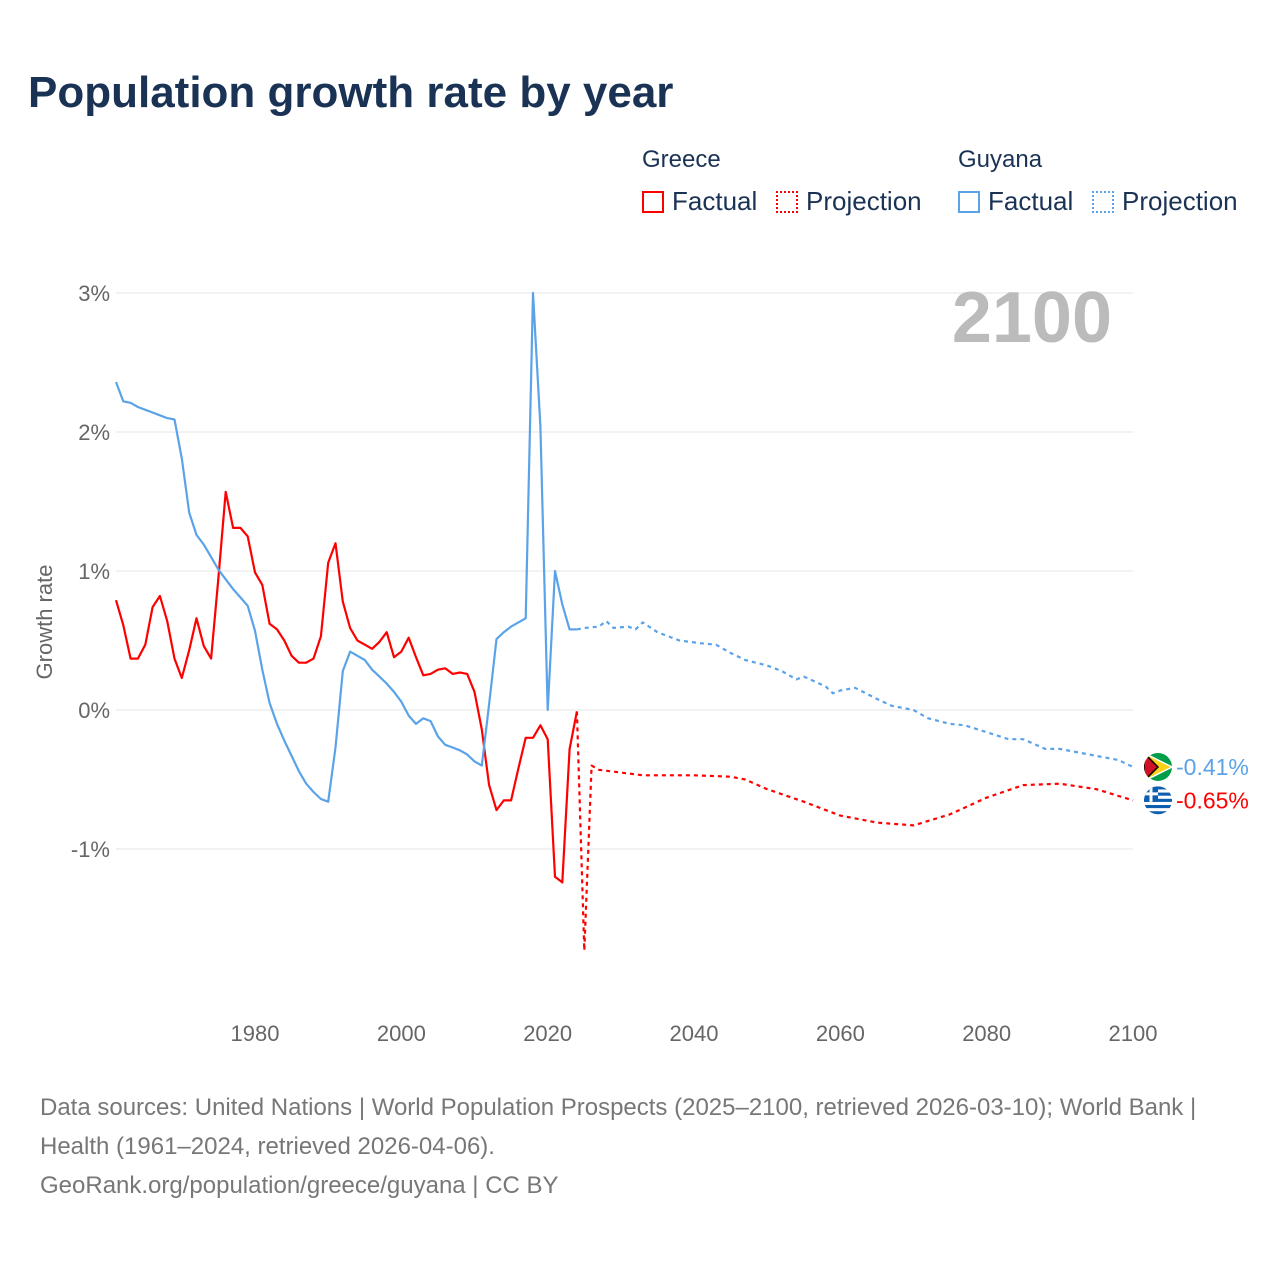 The width and height of the screenshot is (1280, 1280). Describe the element at coordinates (94, 432) in the screenshot. I see `y-tick-label: 2%` at that location.